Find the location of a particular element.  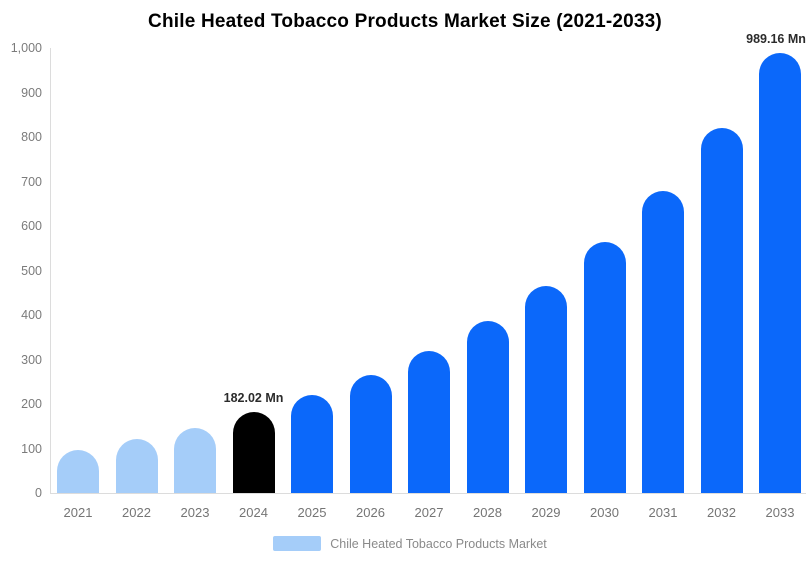

y-tick-label: 400 is located at coordinates (31, 315).